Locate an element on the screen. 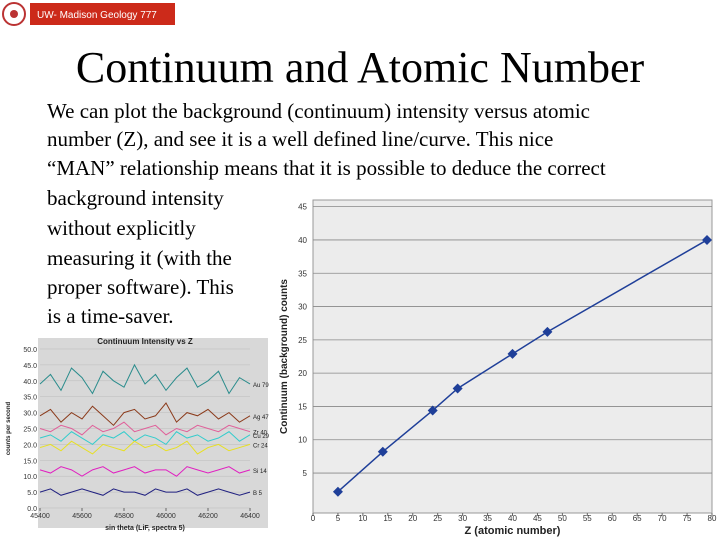 The height and width of the screenshot is (540, 720). body-line: measuring it (with the is located at coordinates (139, 258).